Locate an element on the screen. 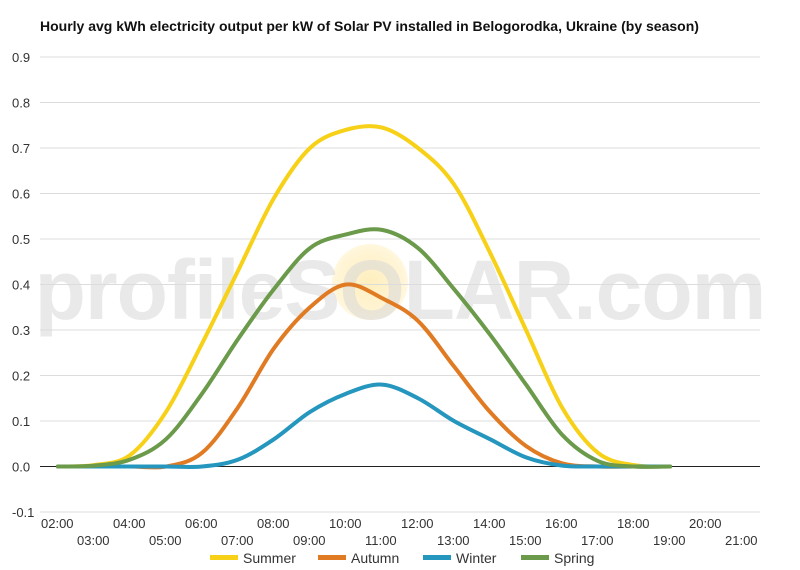  x-tick-label: 06:00 is located at coordinates (201, 523).